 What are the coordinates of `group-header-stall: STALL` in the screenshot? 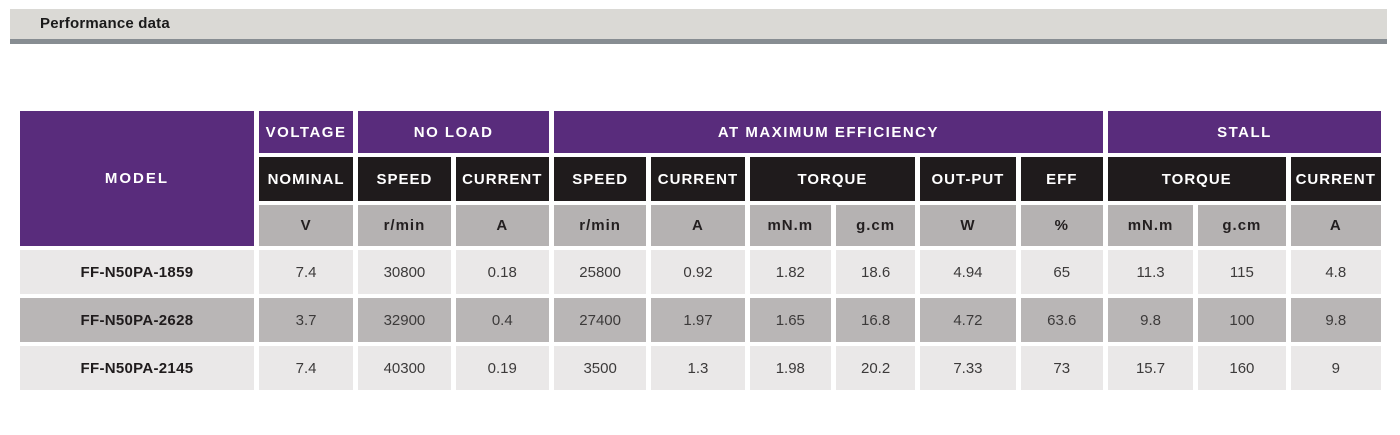 It's located at (1244, 132).